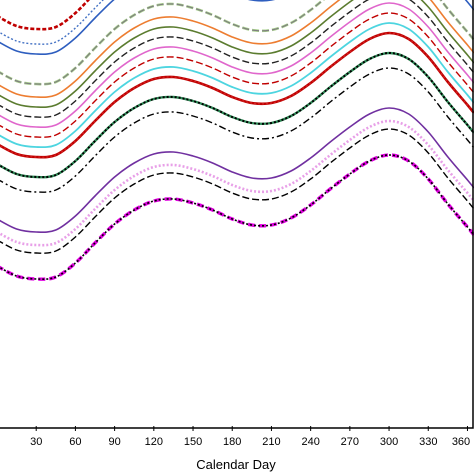 The height and width of the screenshot is (474, 474). I want to click on x-tick-label-60: 60, so click(75, 442).